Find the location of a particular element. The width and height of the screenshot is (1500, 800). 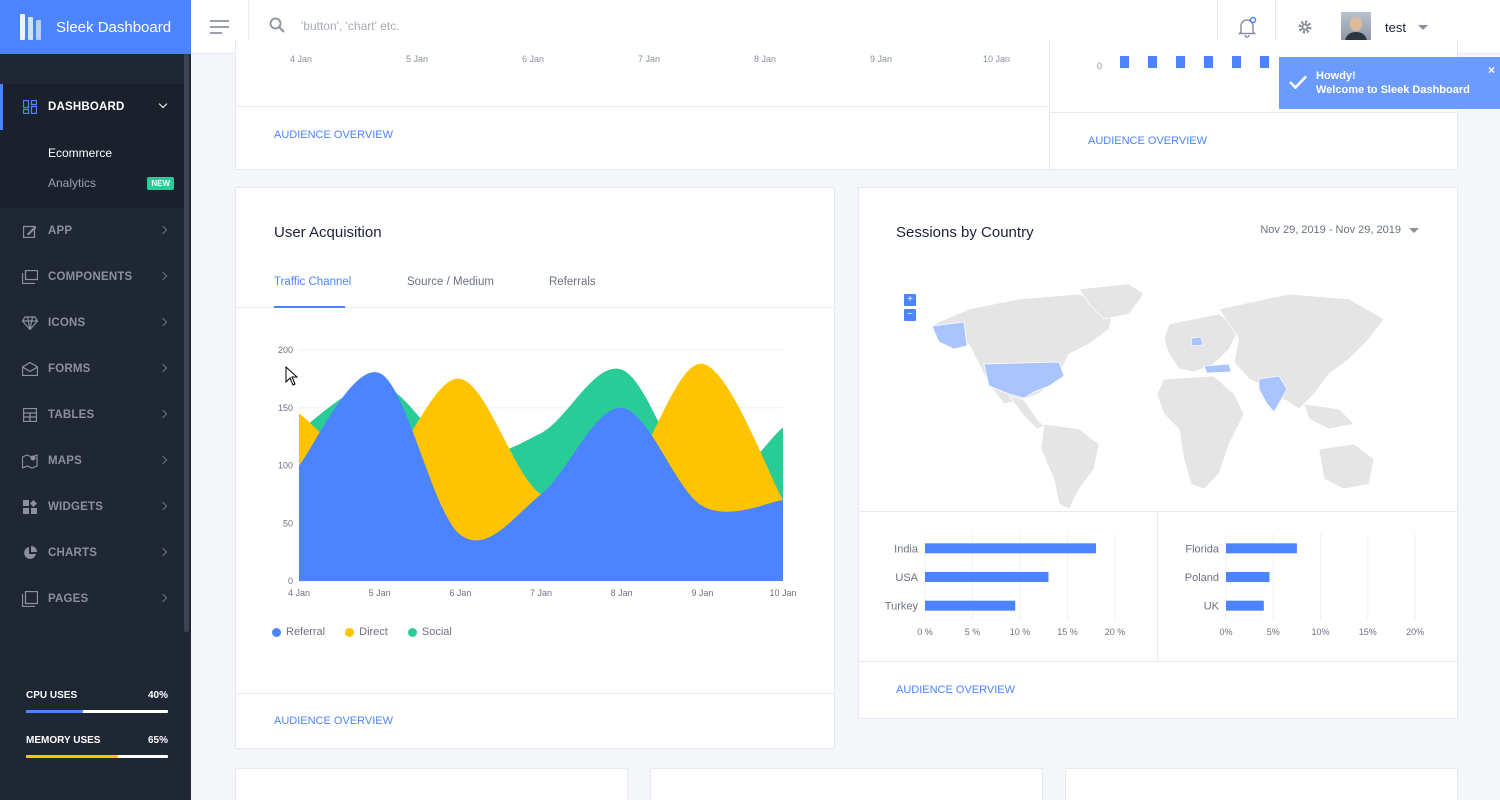

tab-referrals: Referrals is located at coordinates (572, 282).